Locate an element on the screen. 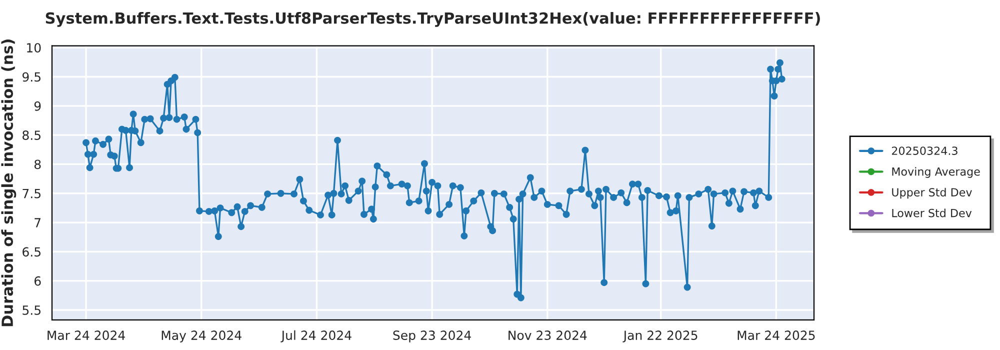 The width and height of the screenshot is (1000, 350). legend-label: 20250324.3 is located at coordinates (925, 150).